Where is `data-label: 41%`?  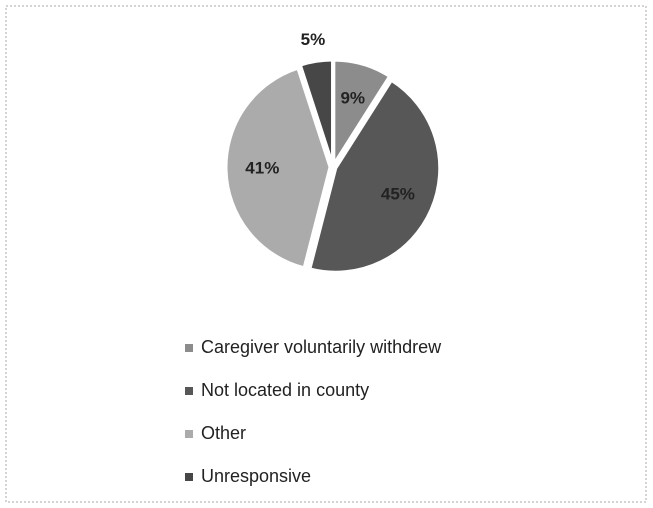 data-label: 41% is located at coordinates (262, 168).